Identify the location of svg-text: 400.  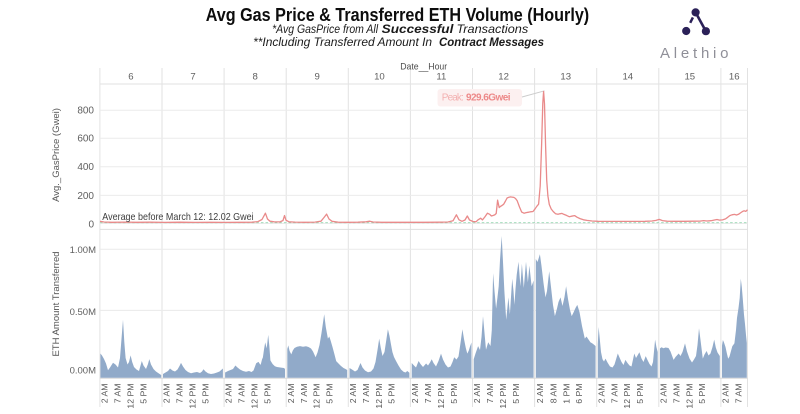
(85, 167).